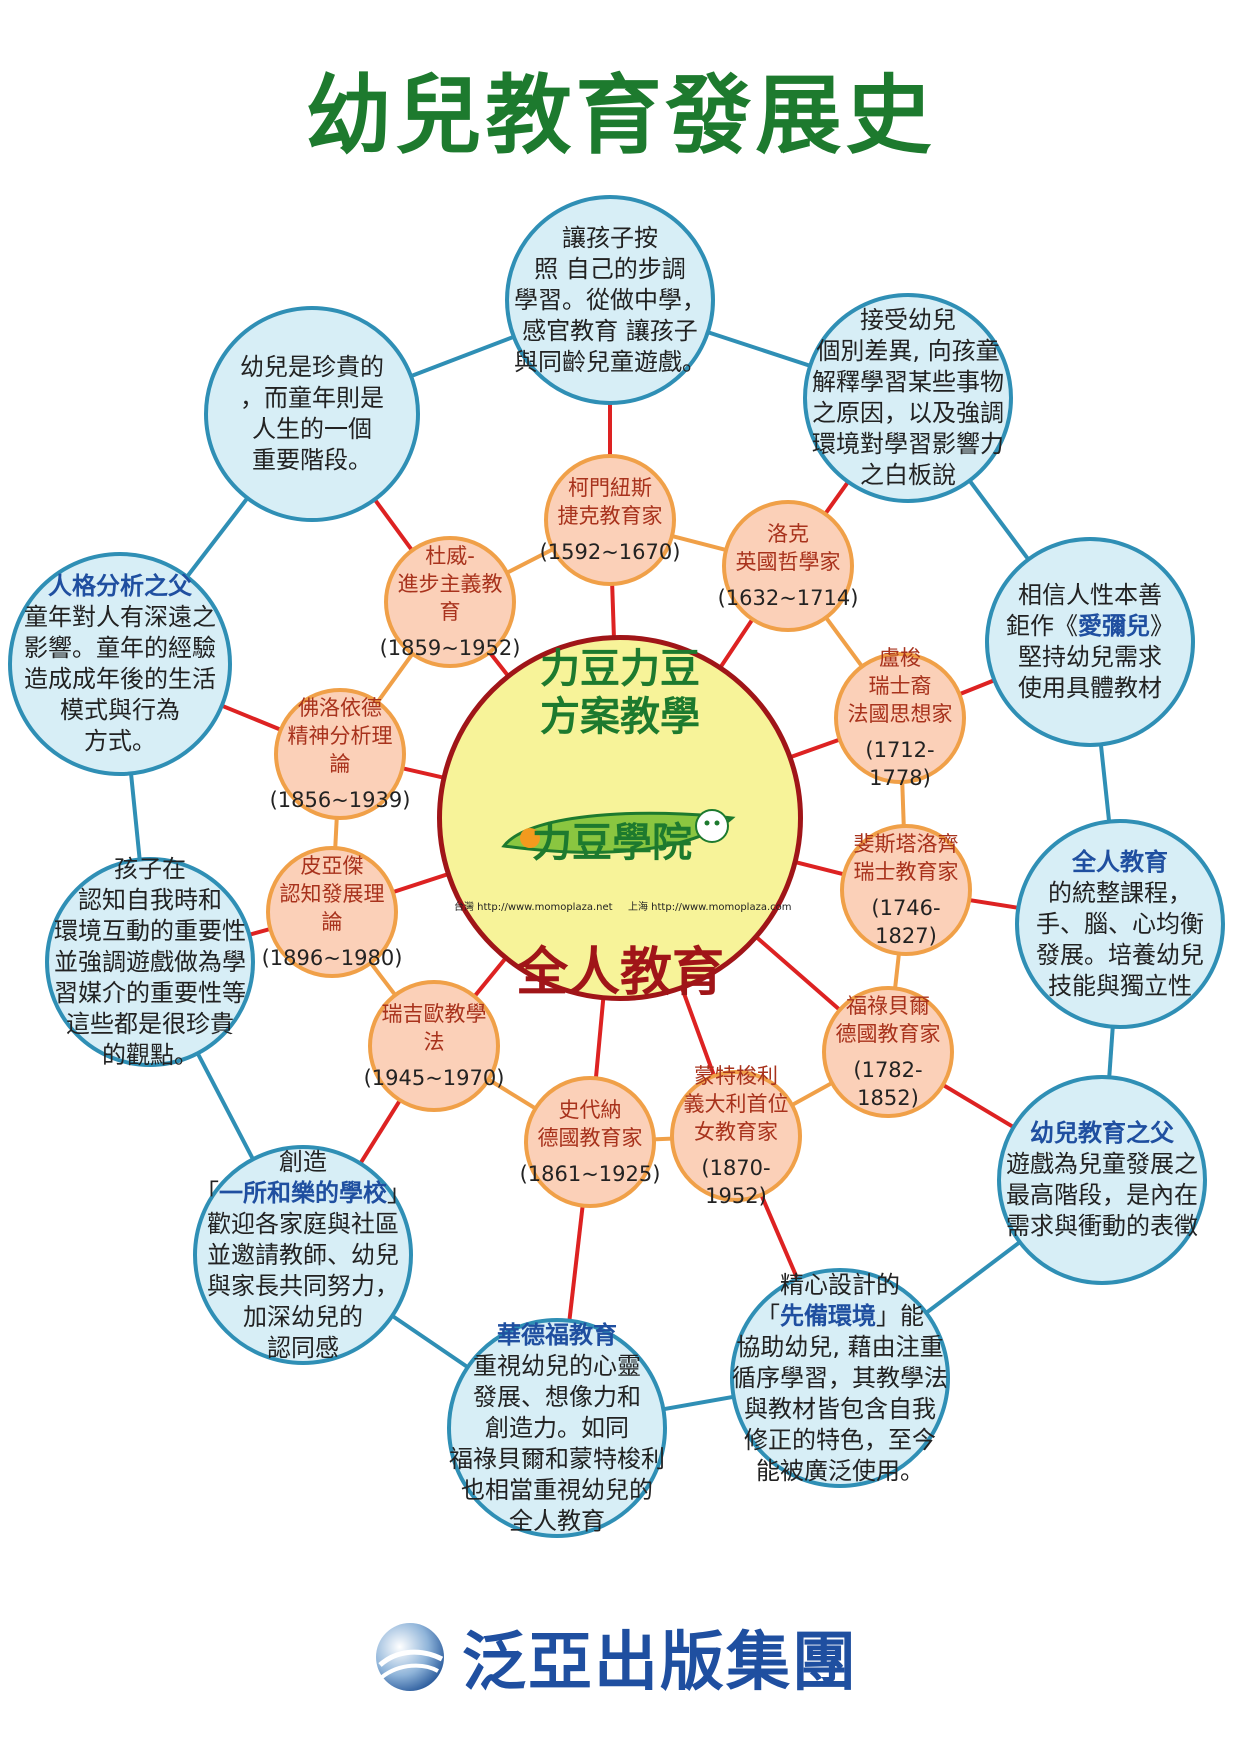 The image size is (1241, 1754). I want to click on figure-name: 盧梭, so click(900, 658).